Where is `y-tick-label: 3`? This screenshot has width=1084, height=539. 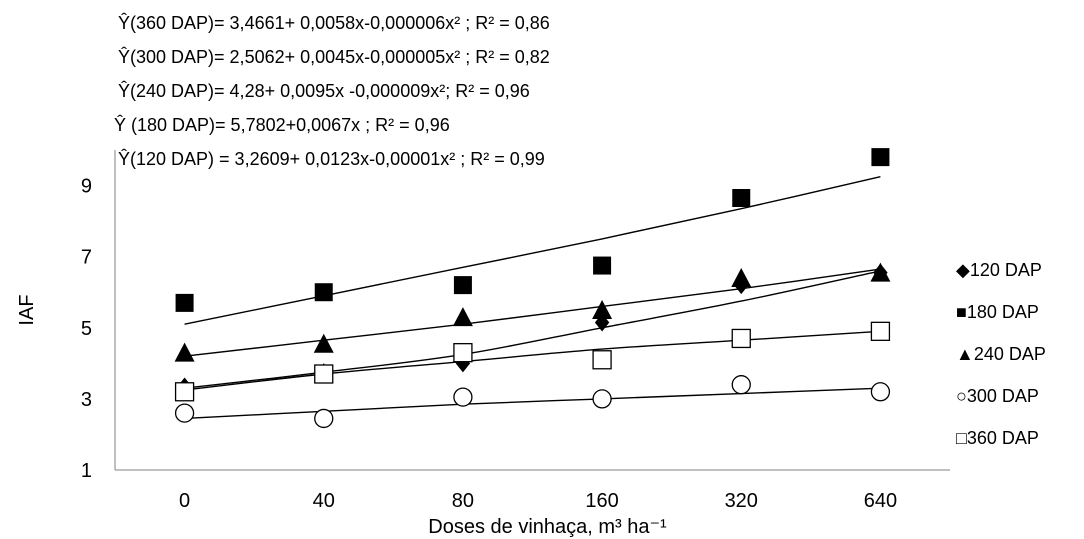 y-tick-label: 3 is located at coordinates (86, 400).